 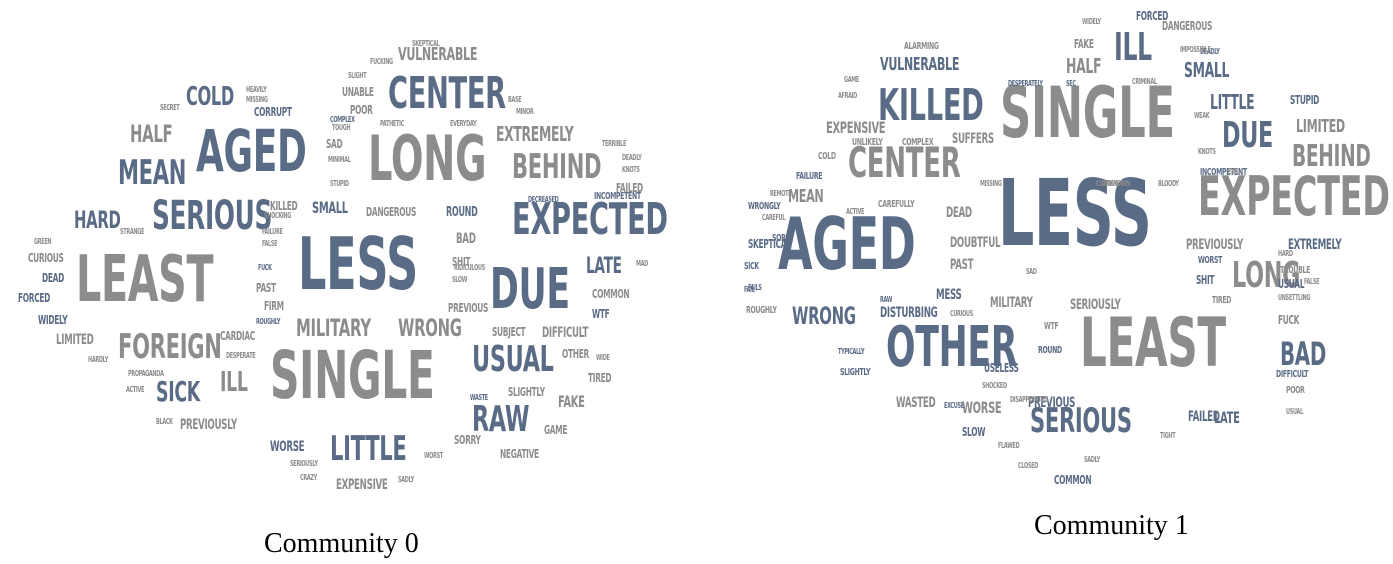 I want to click on cloud-word: PATHETIC, so click(x=392, y=123).